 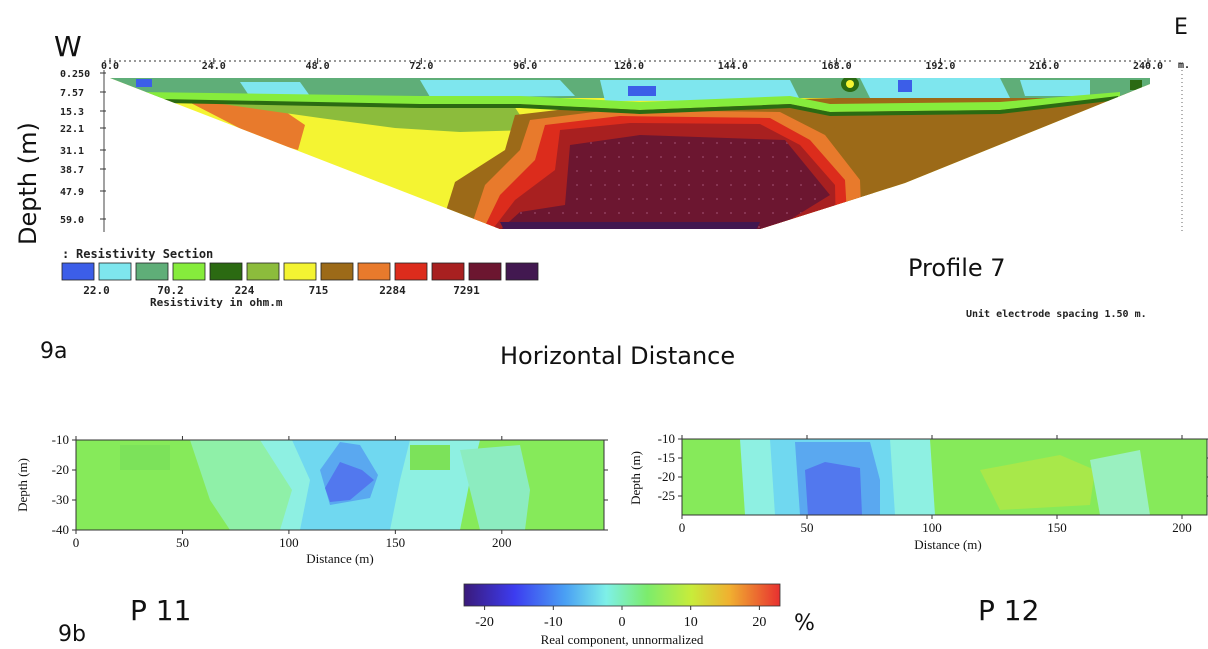 I want to click on profile-7-title: Profile 7, so click(x=957, y=268).